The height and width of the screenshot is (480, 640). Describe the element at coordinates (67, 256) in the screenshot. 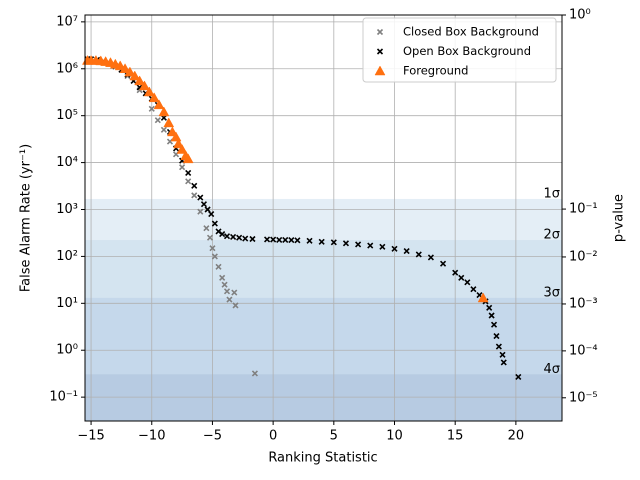

I see `y-tick-label: 10²` at that location.